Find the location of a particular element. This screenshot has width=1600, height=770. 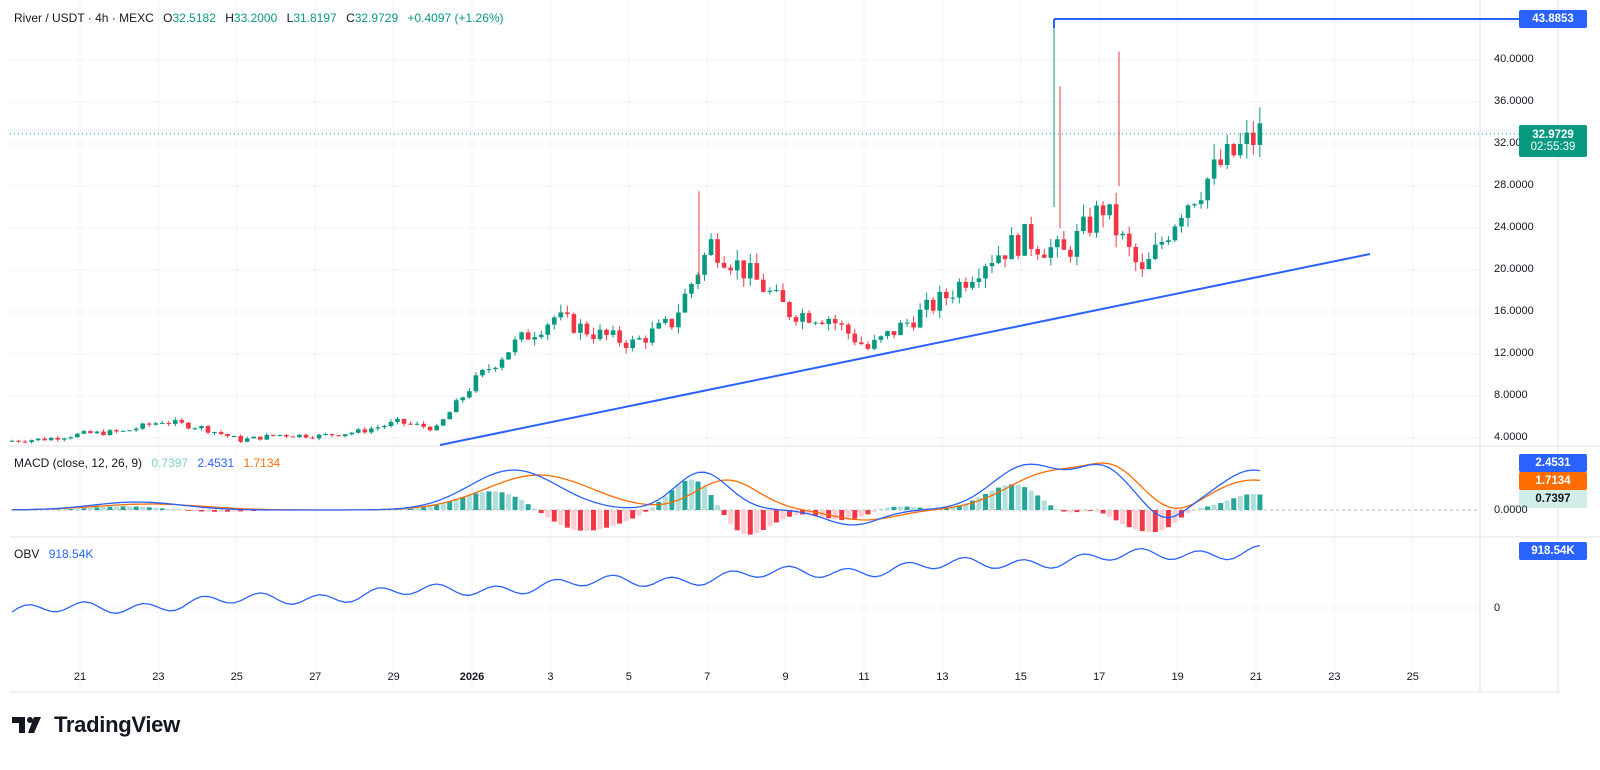

obv-value: 918.54K is located at coordinates (71, 554).